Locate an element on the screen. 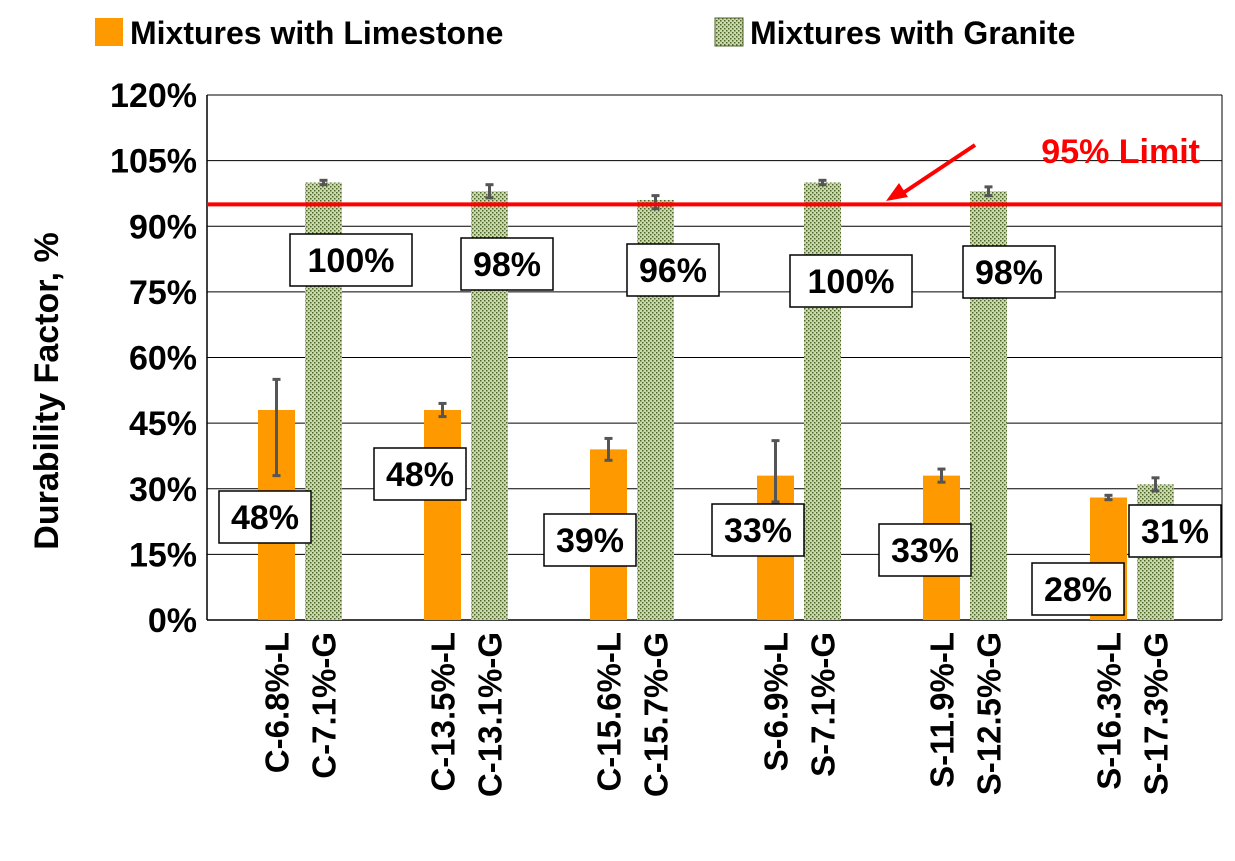 The width and height of the screenshot is (1235, 861). data-label-granite: 31% is located at coordinates (1175, 531).